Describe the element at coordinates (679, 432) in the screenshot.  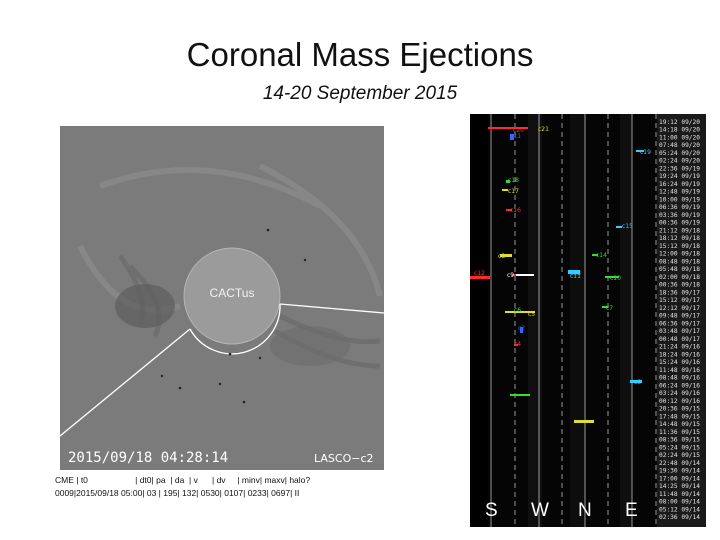
I see `map-timestamp: 11:36 09/15` at that location.